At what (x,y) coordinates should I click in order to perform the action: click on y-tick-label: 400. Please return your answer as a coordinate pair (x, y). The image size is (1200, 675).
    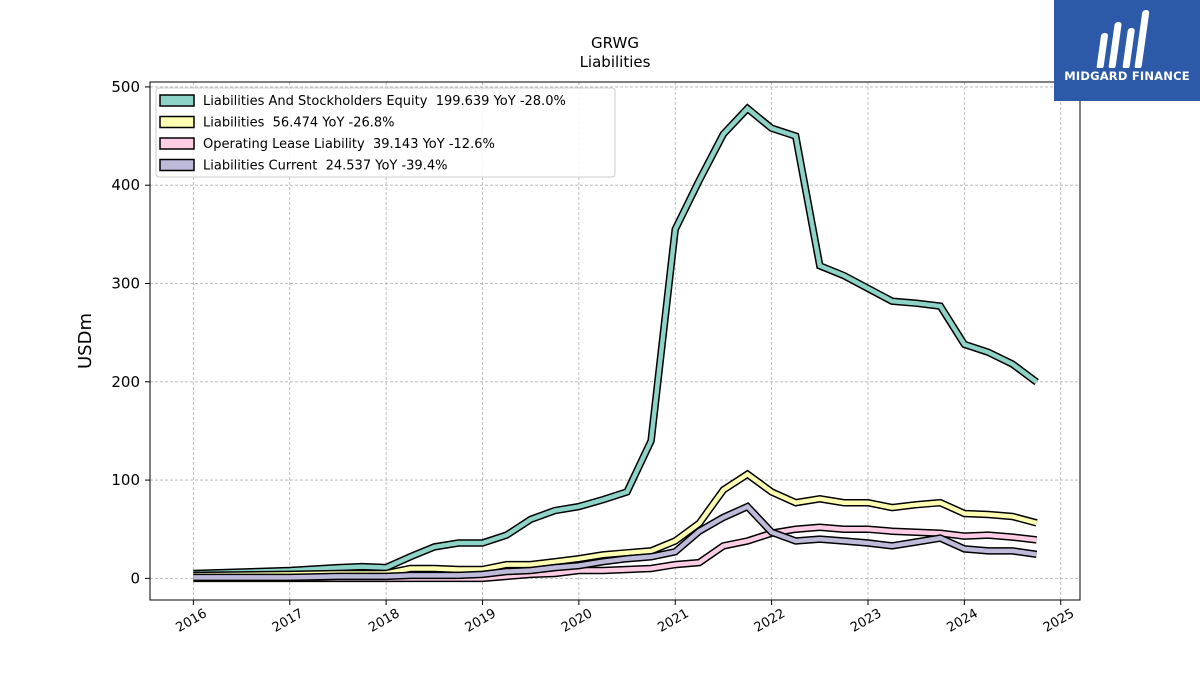
    Looking at the image, I should click on (125, 185).